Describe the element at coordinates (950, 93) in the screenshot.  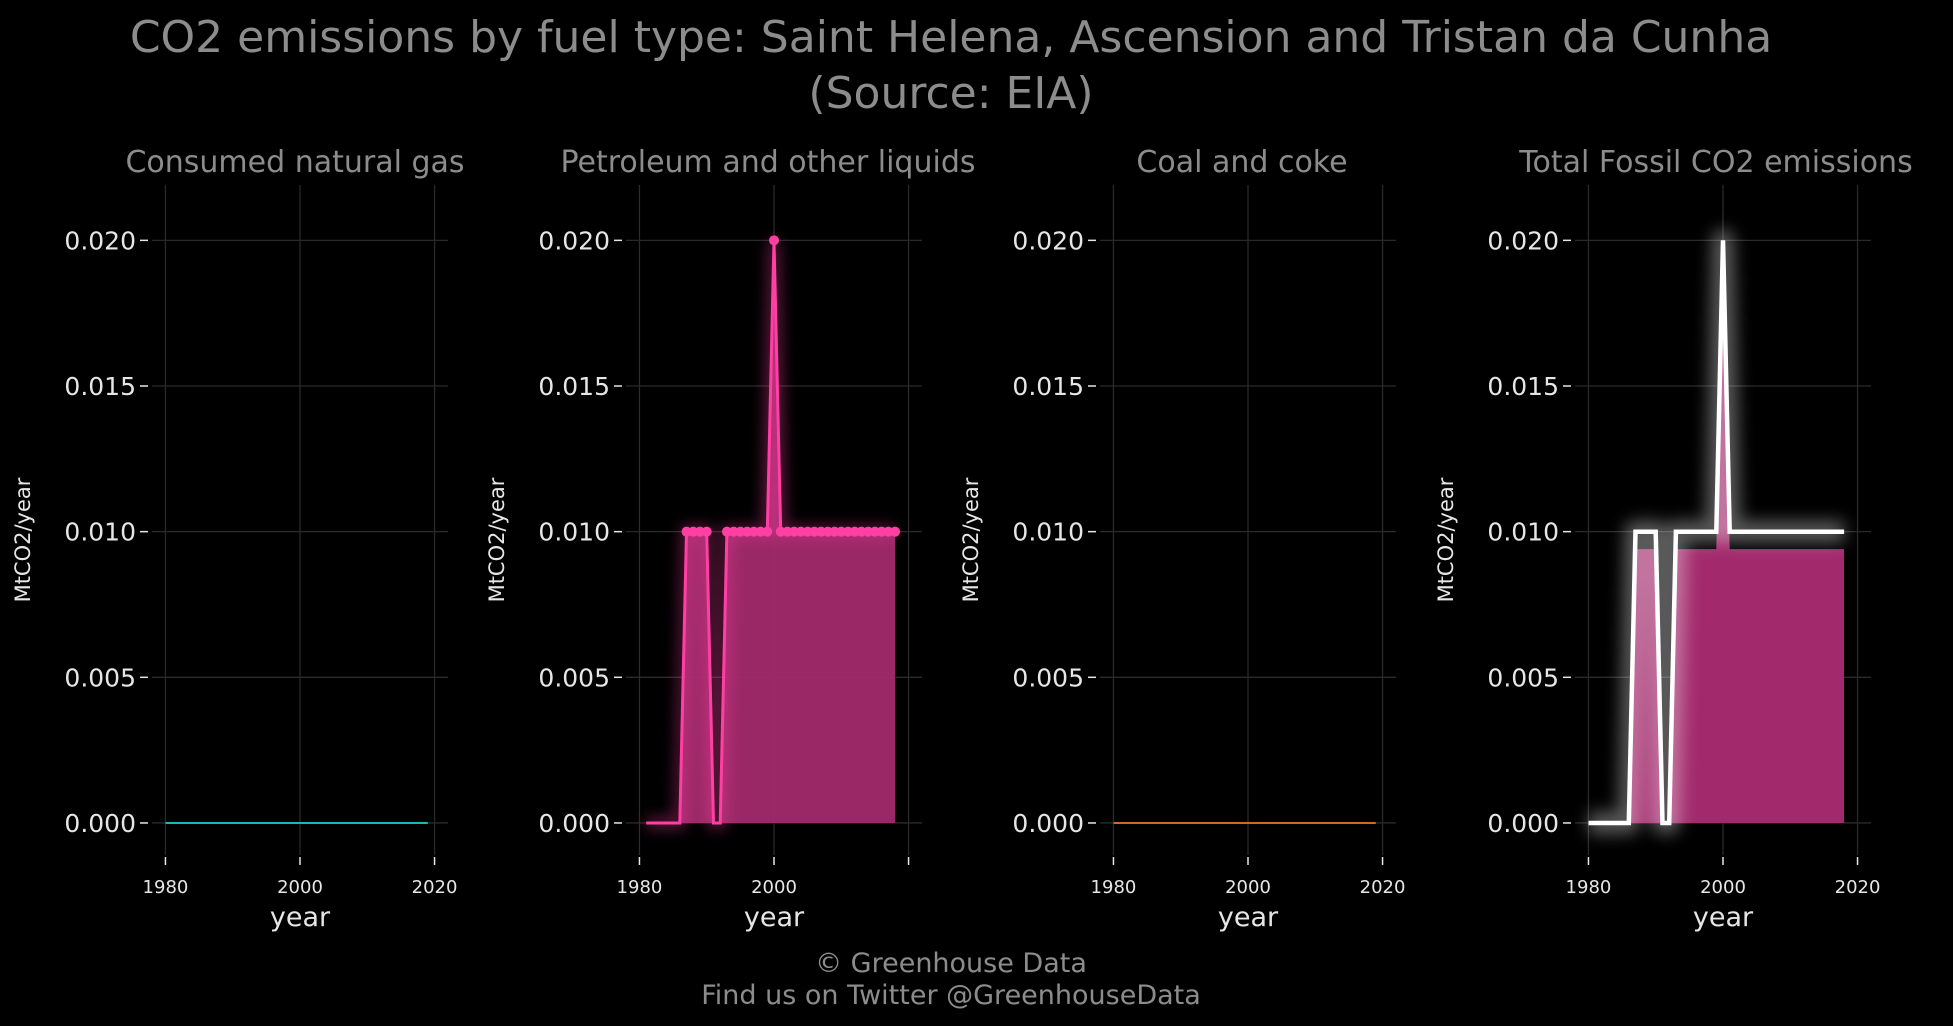
I see `chart-subtitle: (Source: EIA)` at that location.